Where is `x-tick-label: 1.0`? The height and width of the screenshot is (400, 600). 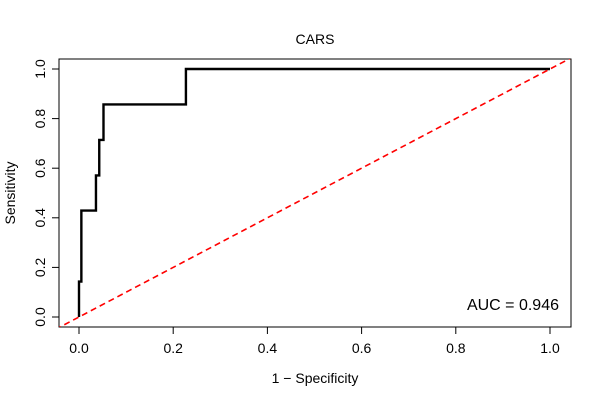
x-tick-label: 1.0 is located at coordinates (550, 348).